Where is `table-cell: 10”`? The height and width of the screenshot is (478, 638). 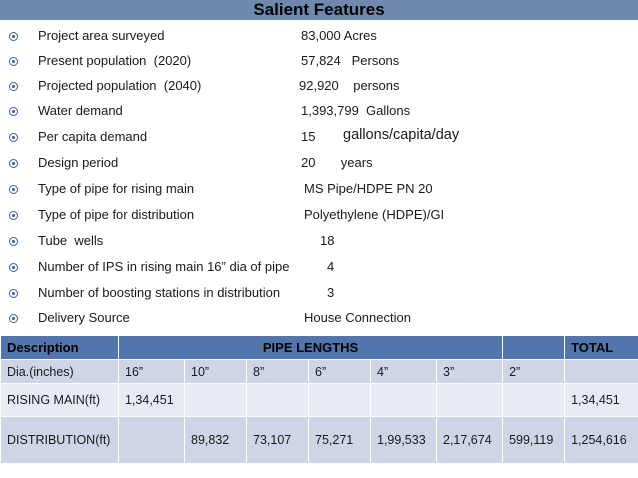 table-cell: 10” is located at coordinates (215, 371).